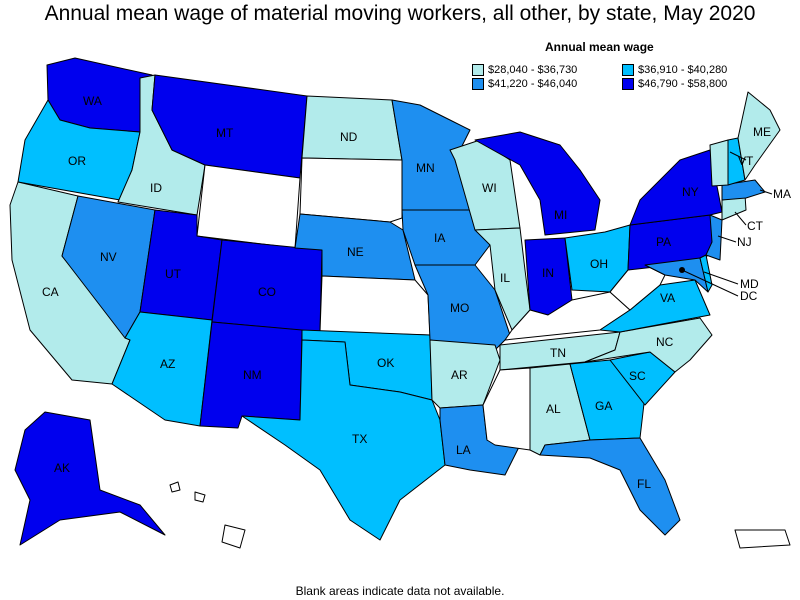 This screenshot has width=800, height=600. Describe the element at coordinates (644, 484) in the screenshot. I see `state-label-FL: FL` at that location.